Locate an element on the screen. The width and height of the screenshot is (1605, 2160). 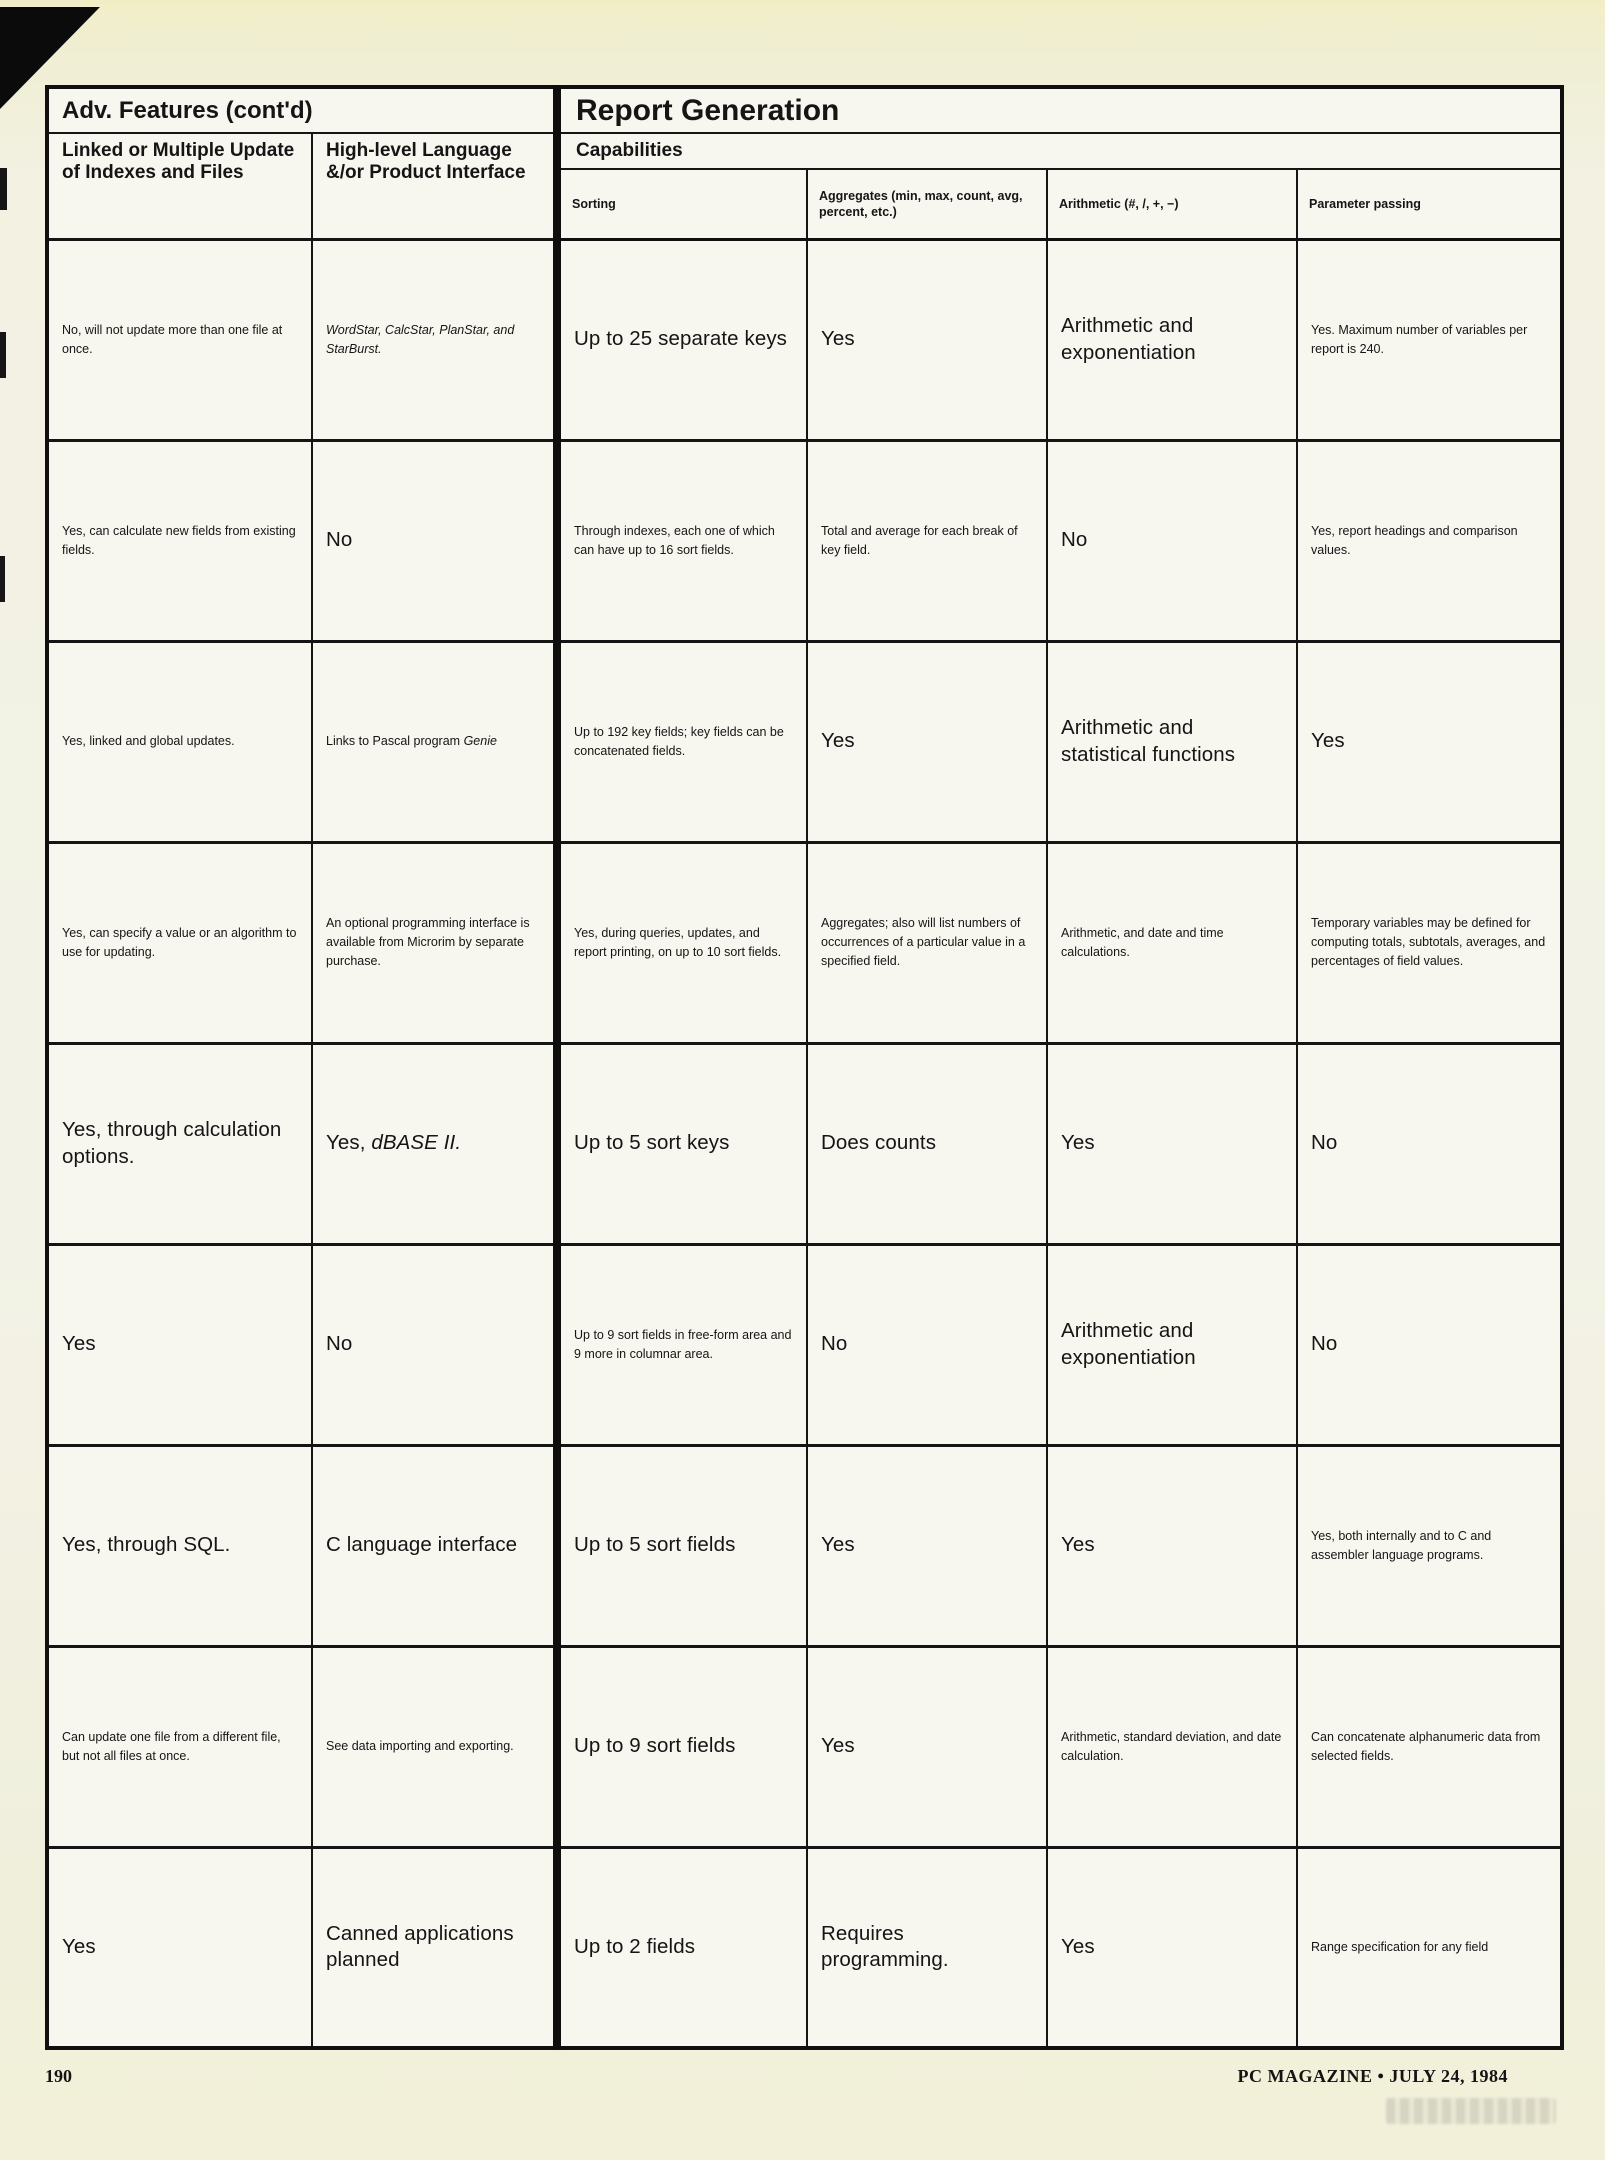
cell-r3-language-interface: Links to Pascal program Genie is located at coordinates (434, 741).